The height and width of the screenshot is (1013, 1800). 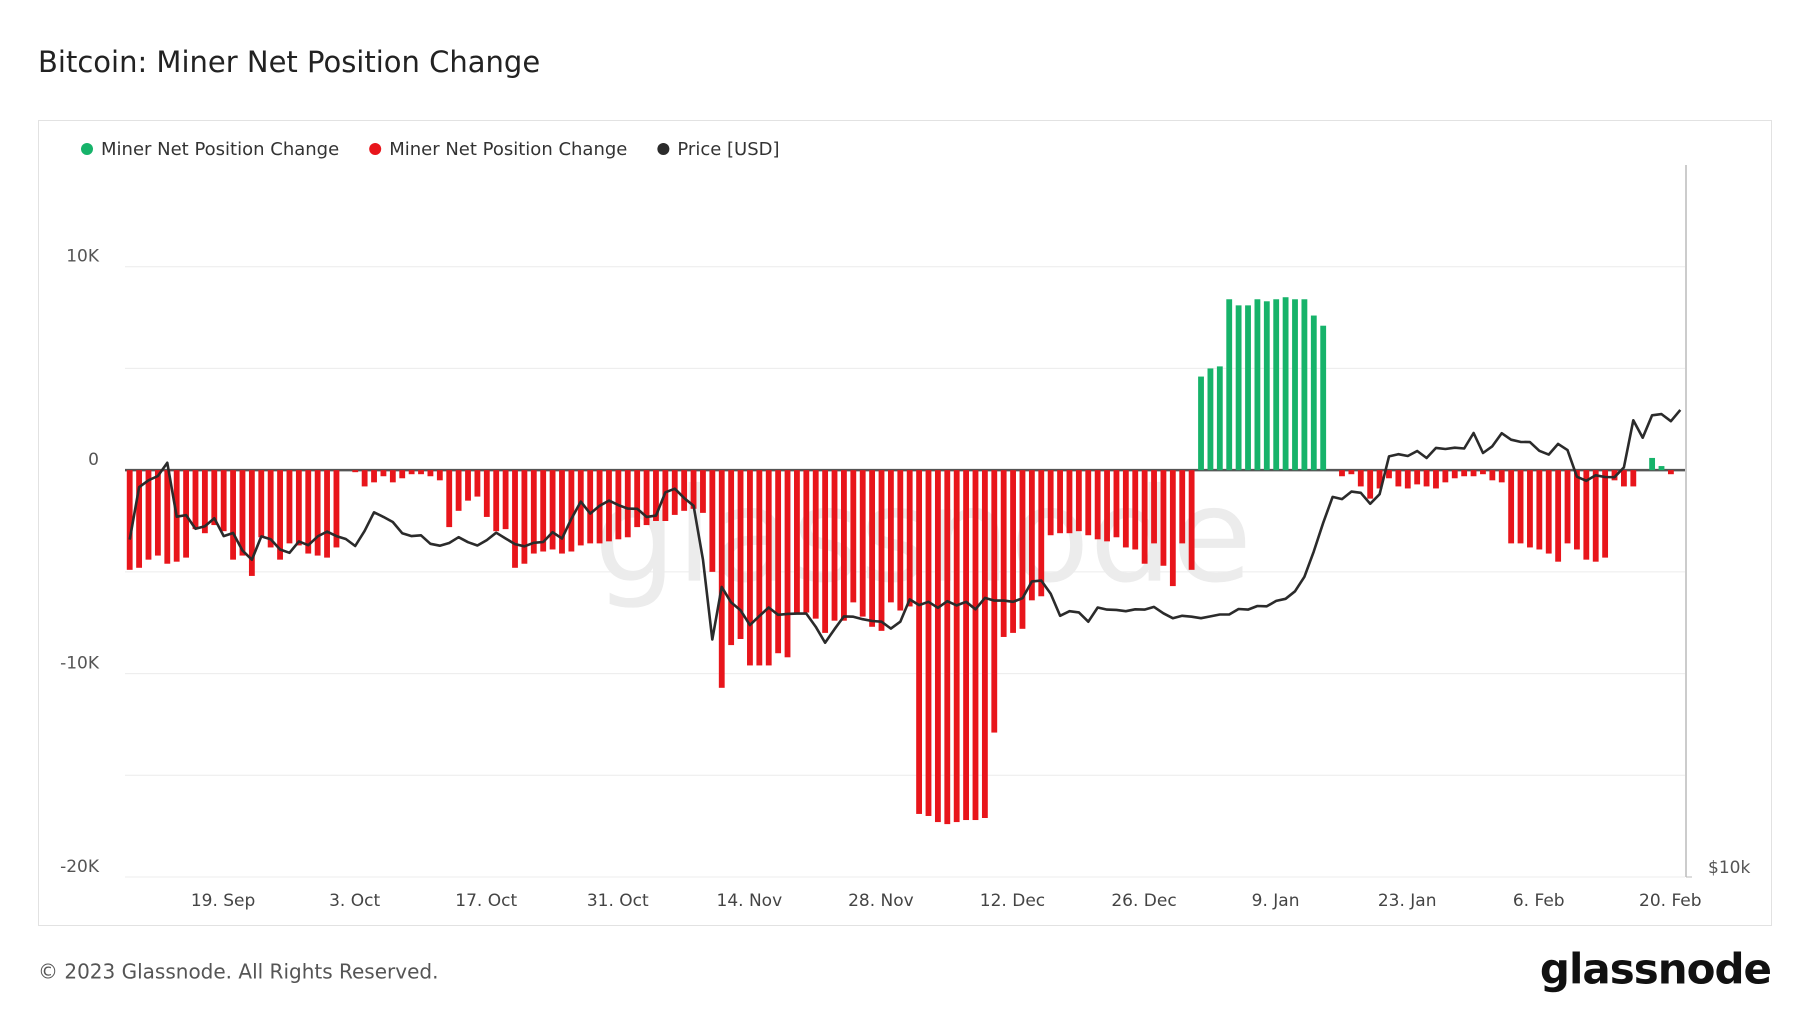 I want to click on x-tick-label: 31. Oct, so click(x=618, y=901).